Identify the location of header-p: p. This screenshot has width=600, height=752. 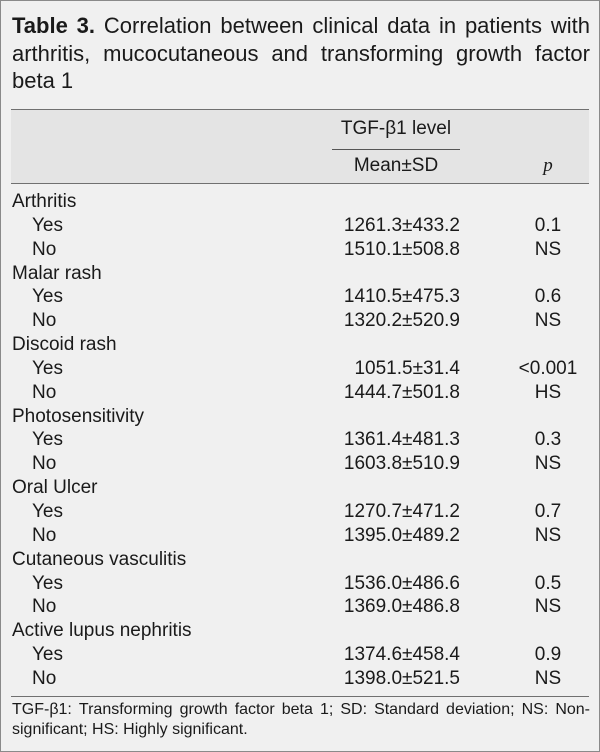
(548, 165).